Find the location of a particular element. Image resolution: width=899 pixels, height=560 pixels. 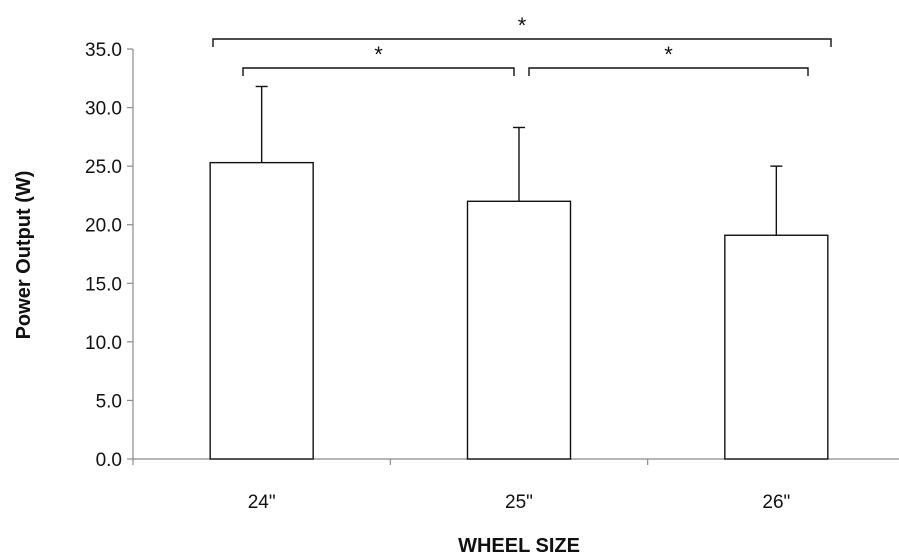

x-tick-label: 24" is located at coordinates (262, 502).